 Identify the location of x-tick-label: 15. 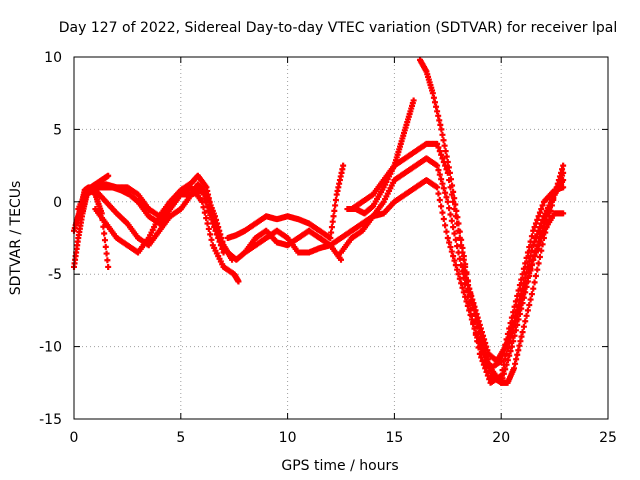
(394, 438).